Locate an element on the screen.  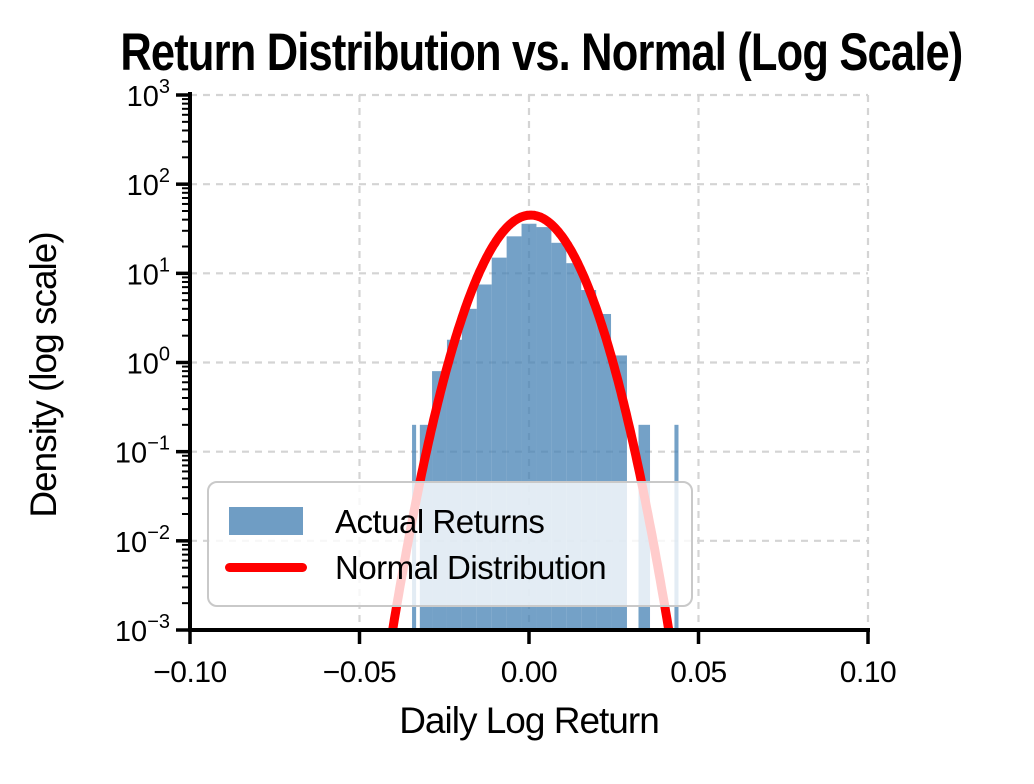
y-tick-label: 10⁰ is located at coordinates (148, 362).